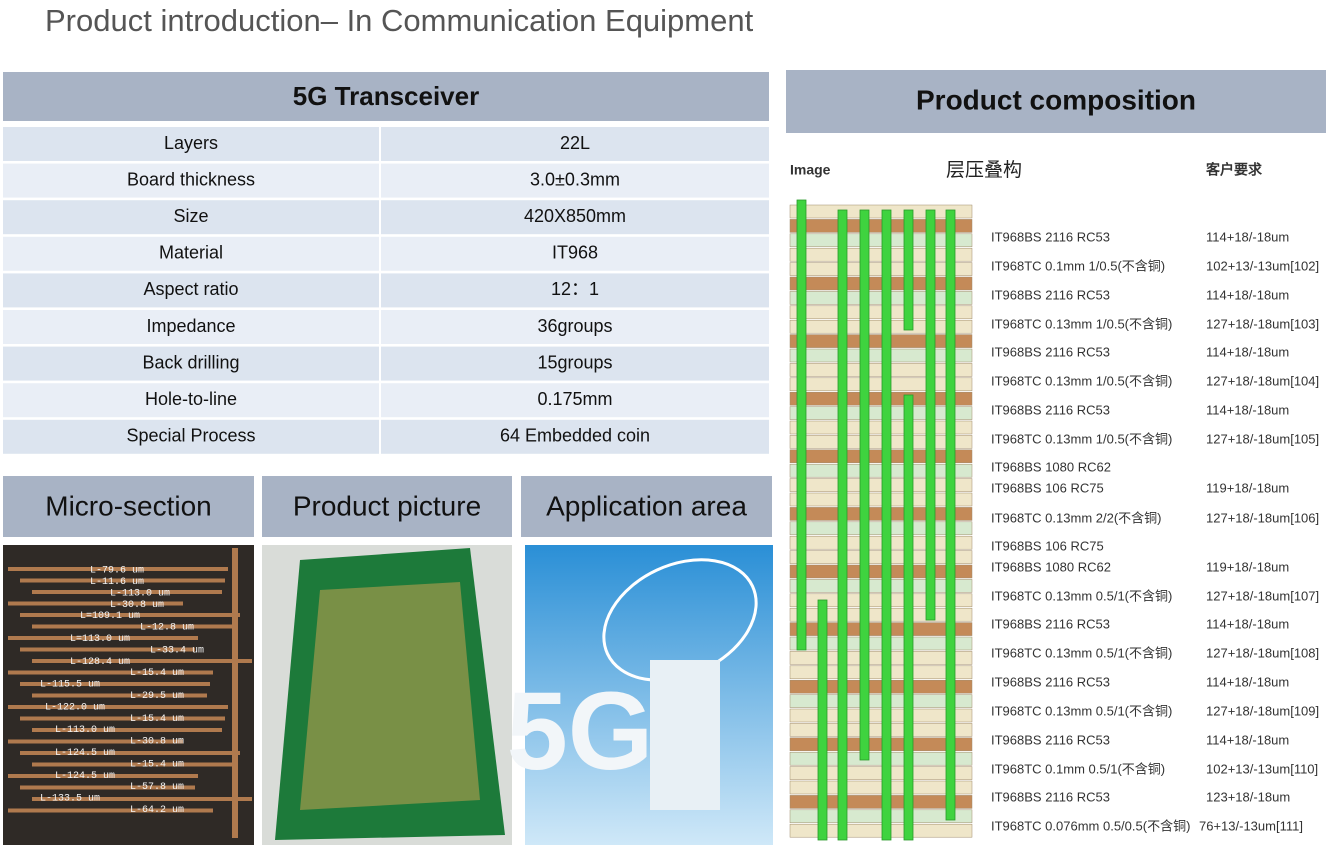 This screenshot has width=1336, height=858. I want to click on row-label: Board thickness, so click(191, 179).